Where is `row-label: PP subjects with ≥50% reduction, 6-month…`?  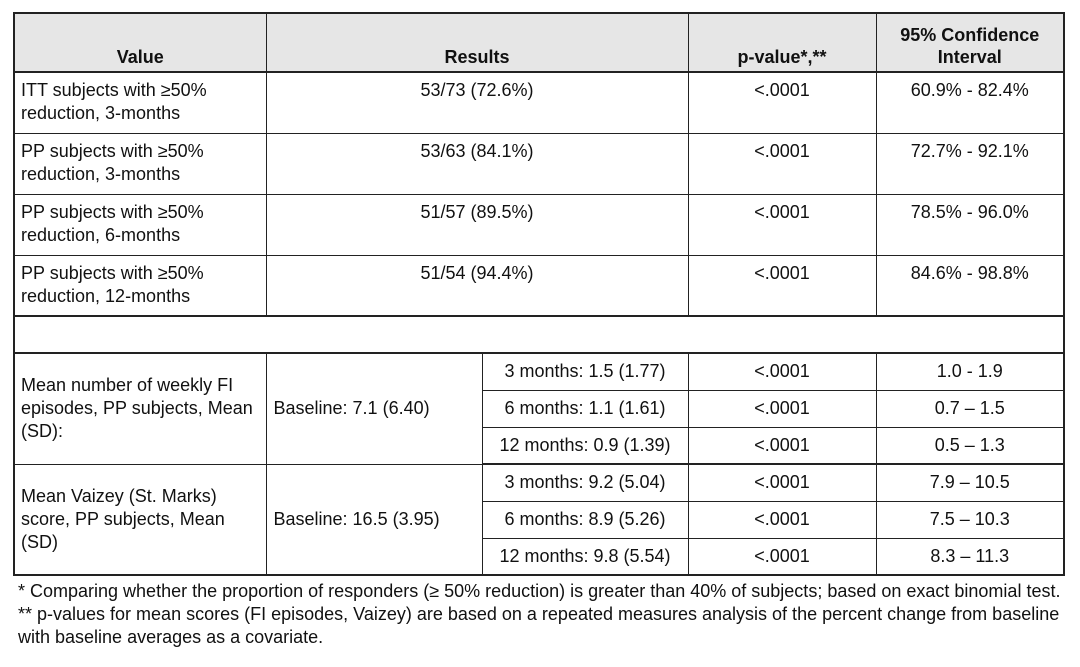
row-label: PP subjects with ≥50% reduction, 6-month… is located at coordinates (140, 224).